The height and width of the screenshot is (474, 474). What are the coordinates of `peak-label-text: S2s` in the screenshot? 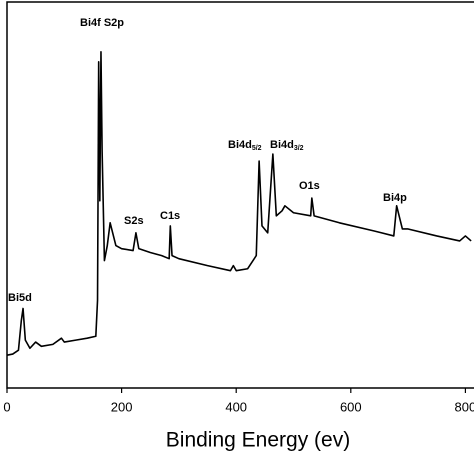 It's located at (134, 221).